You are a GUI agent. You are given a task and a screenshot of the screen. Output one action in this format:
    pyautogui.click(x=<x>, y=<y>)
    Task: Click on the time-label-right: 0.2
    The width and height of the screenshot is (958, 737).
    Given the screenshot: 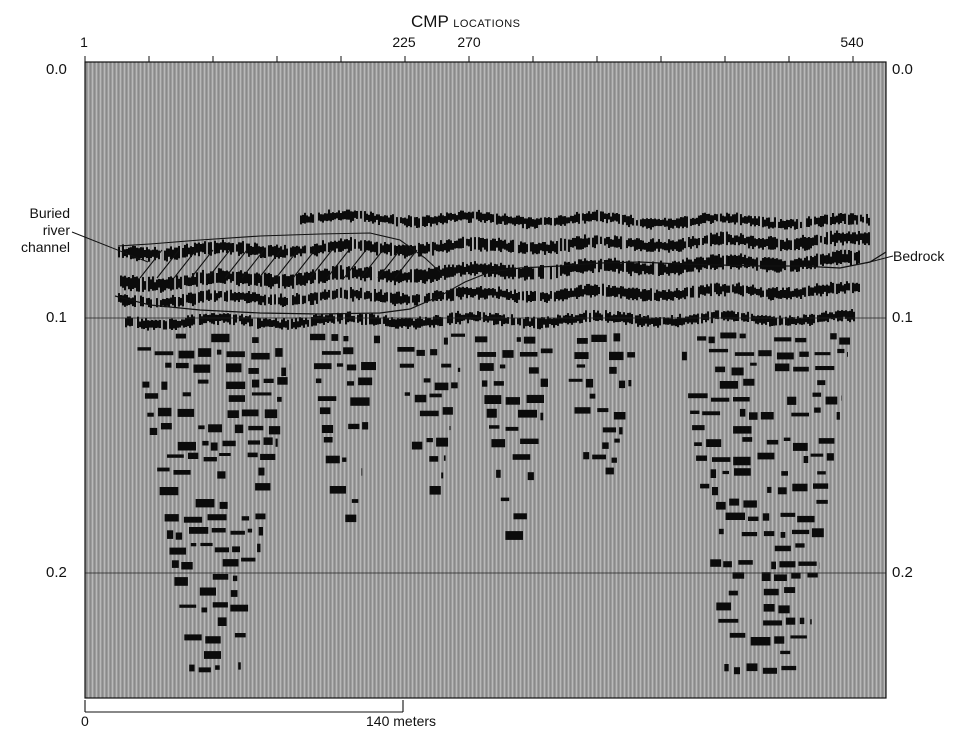 What is the action you would take?
    pyautogui.click(x=902, y=572)
    